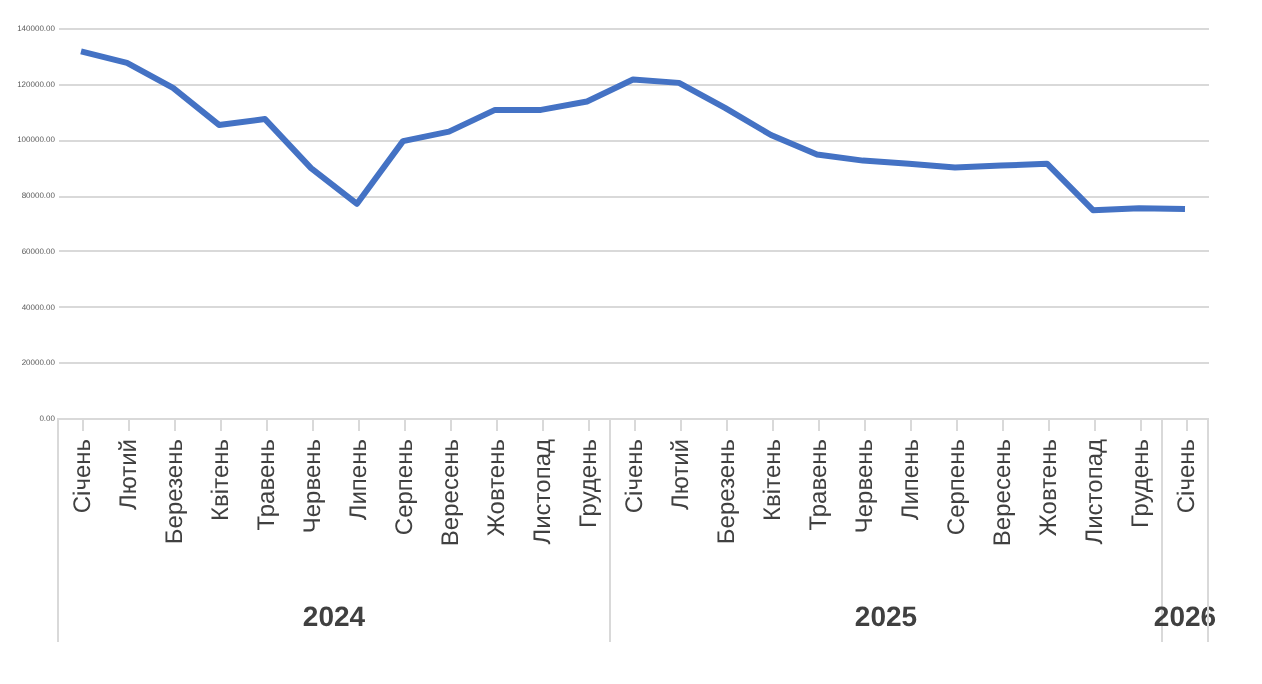 The height and width of the screenshot is (684, 1262). I want to click on text: 2024, so click(334, 616).